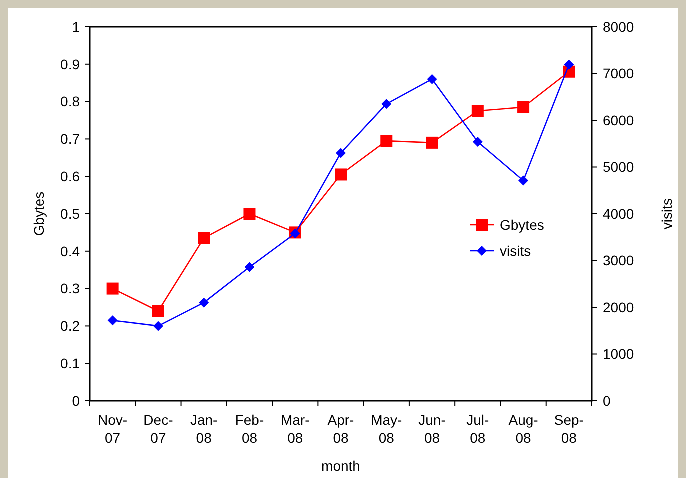 The image size is (686, 478). What do you see at coordinates (70, 326) in the screenshot?
I see `y-tick-label: 0.2` at bounding box center [70, 326].